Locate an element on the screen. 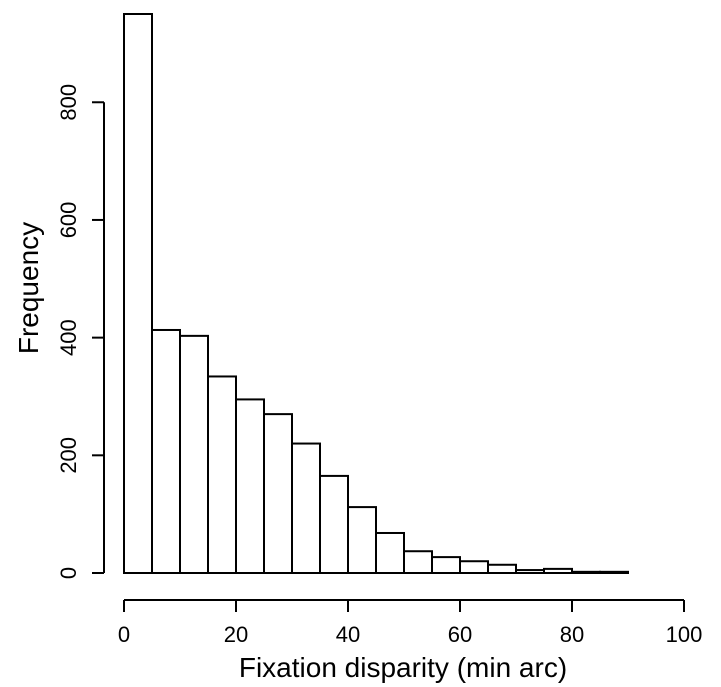  y-tick-label-0: 0 is located at coordinates (68, 573).